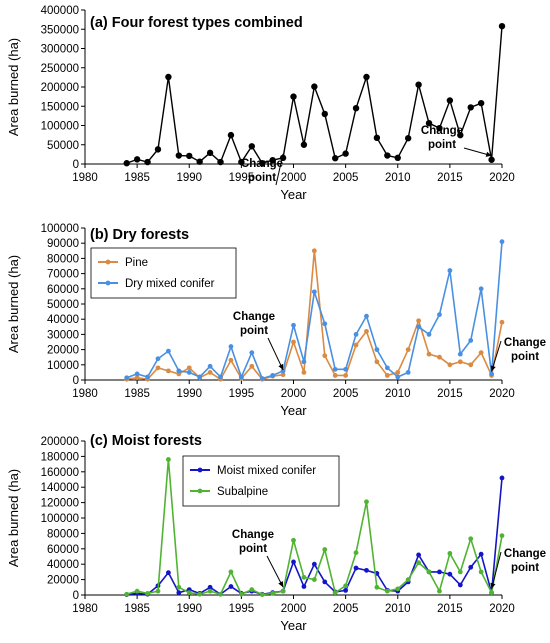 Image resolution: width=550 pixels, height=643 pixels. What do you see at coordinates (266, 471) in the screenshot?
I see `legend-entry: Moist mixed conifer` at bounding box center [266, 471].